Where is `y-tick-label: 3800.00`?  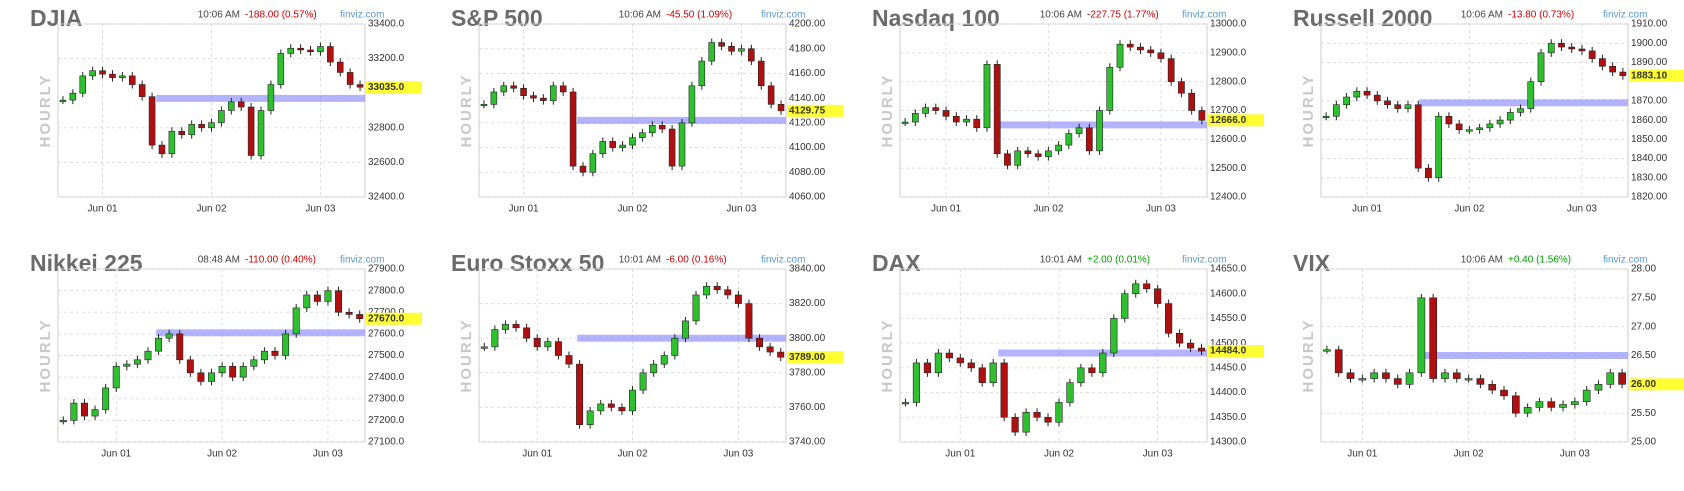
y-tick-label: 3800.00 is located at coordinates (807, 338).